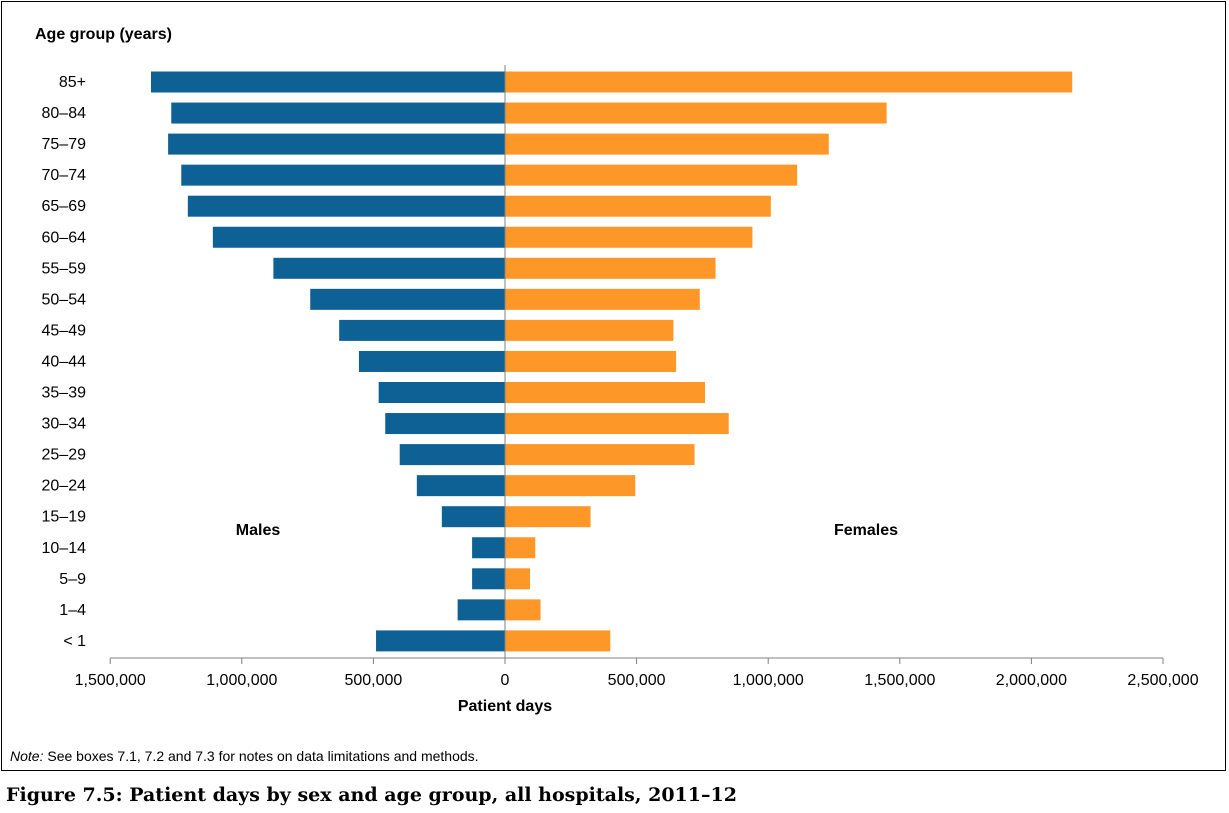 This screenshot has width=1229, height=813. What do you see at coordinates (505, 680) in the screenshot?
I see `x-tick-label: 0` at bounding box center [505, 680].